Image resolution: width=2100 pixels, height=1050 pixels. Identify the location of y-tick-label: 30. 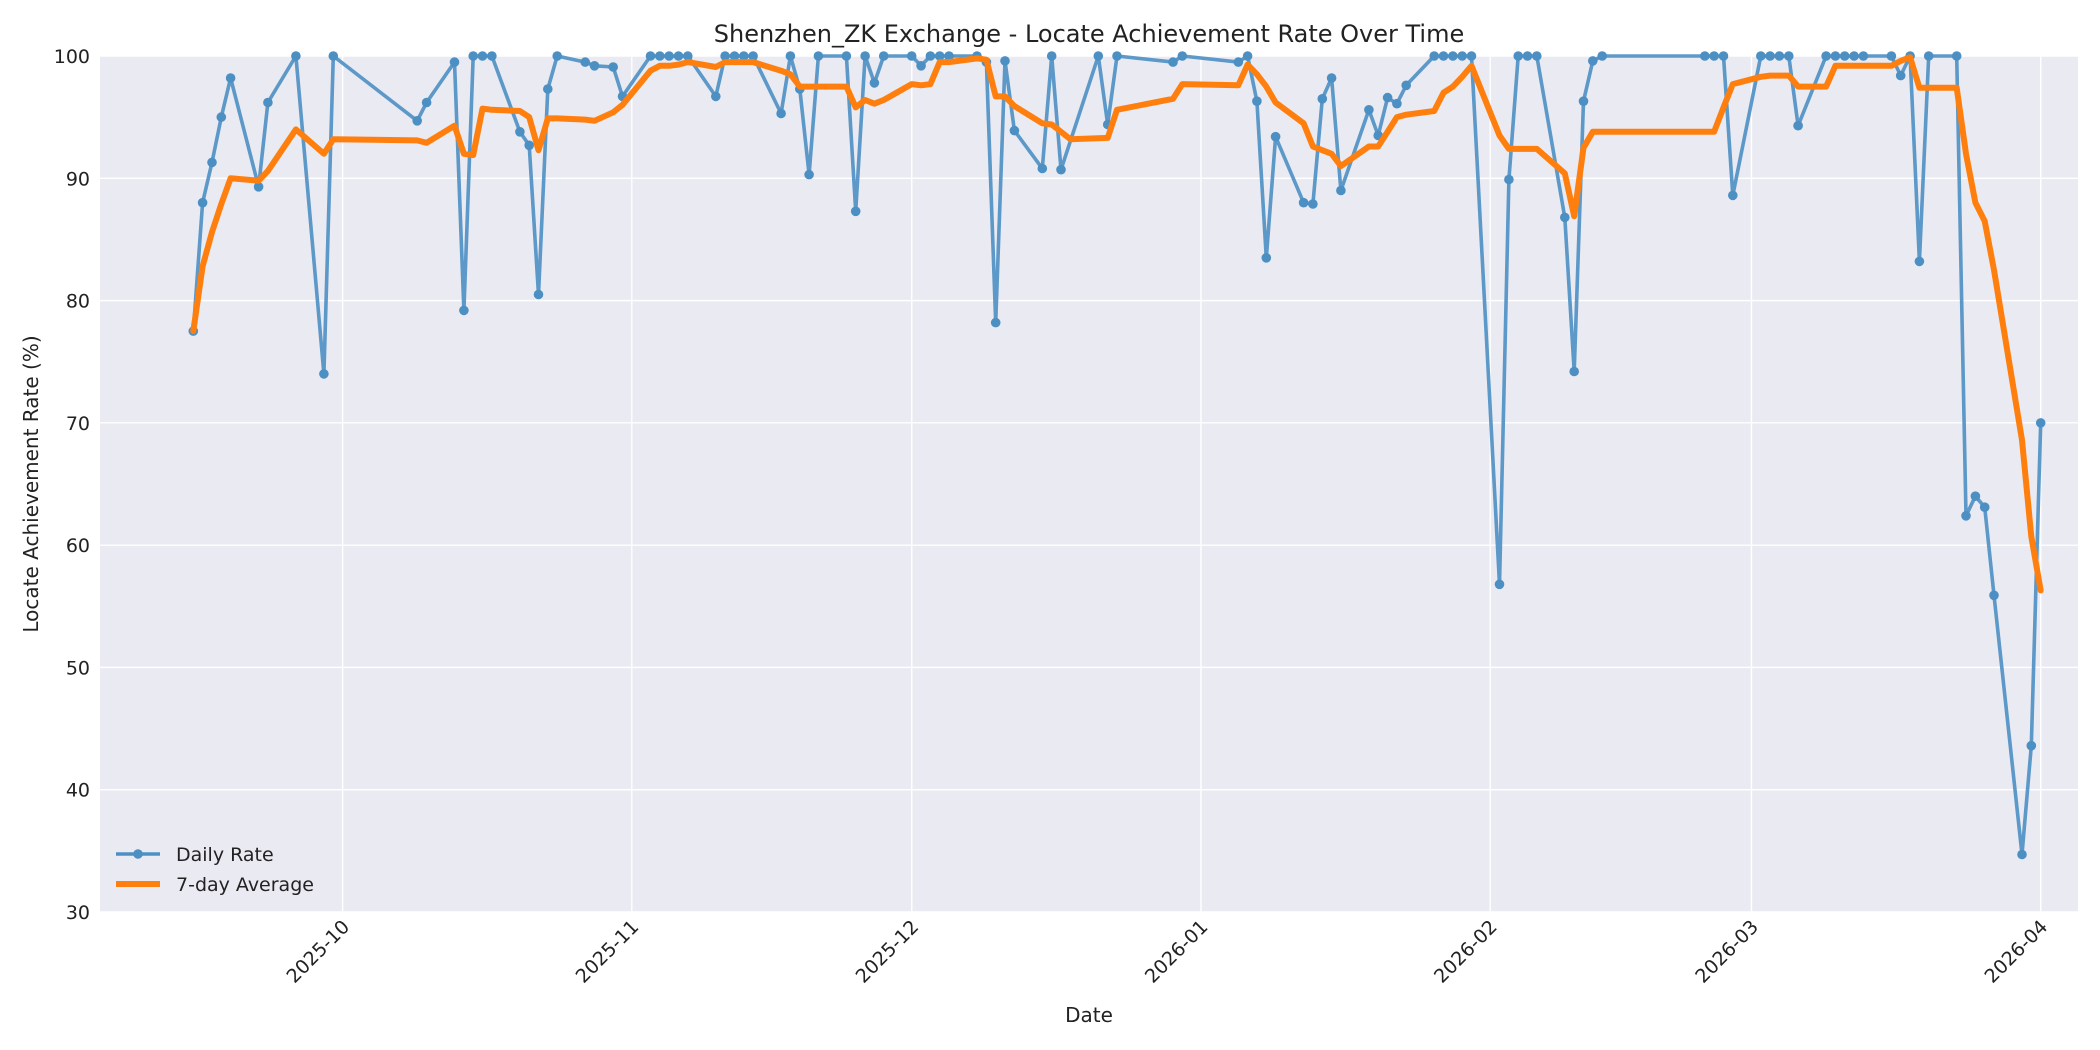
(78, 913).